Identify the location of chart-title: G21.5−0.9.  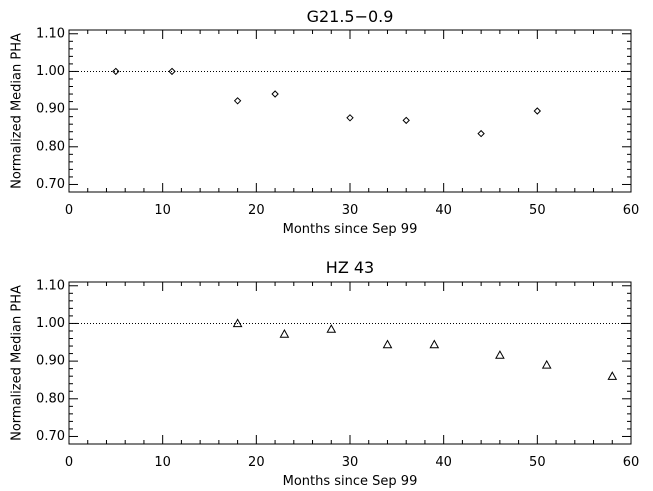
(350, 16).